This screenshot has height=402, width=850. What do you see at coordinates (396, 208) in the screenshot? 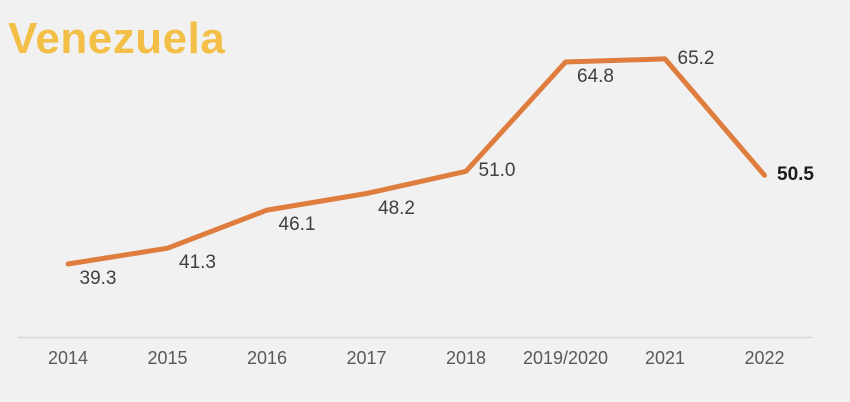
I see `data-label: 48.2` at bounding box center [396, 208].